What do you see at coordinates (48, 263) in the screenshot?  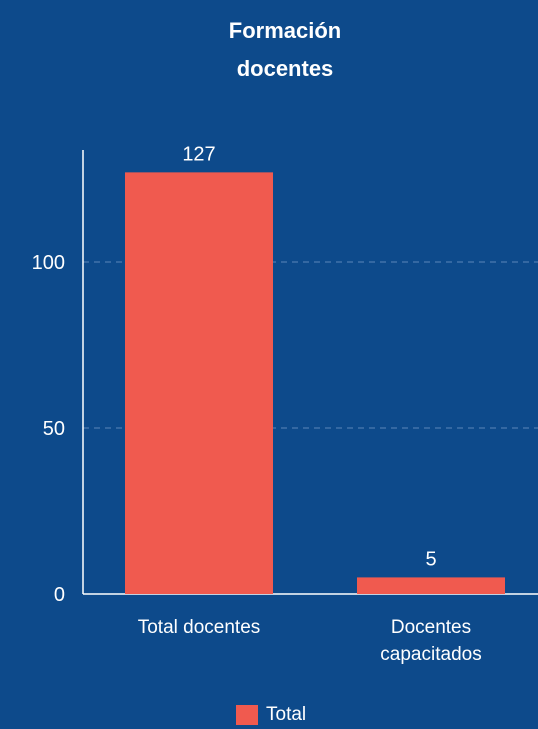 I see `y-tick-label: 100` at bounding box center [48, 263].